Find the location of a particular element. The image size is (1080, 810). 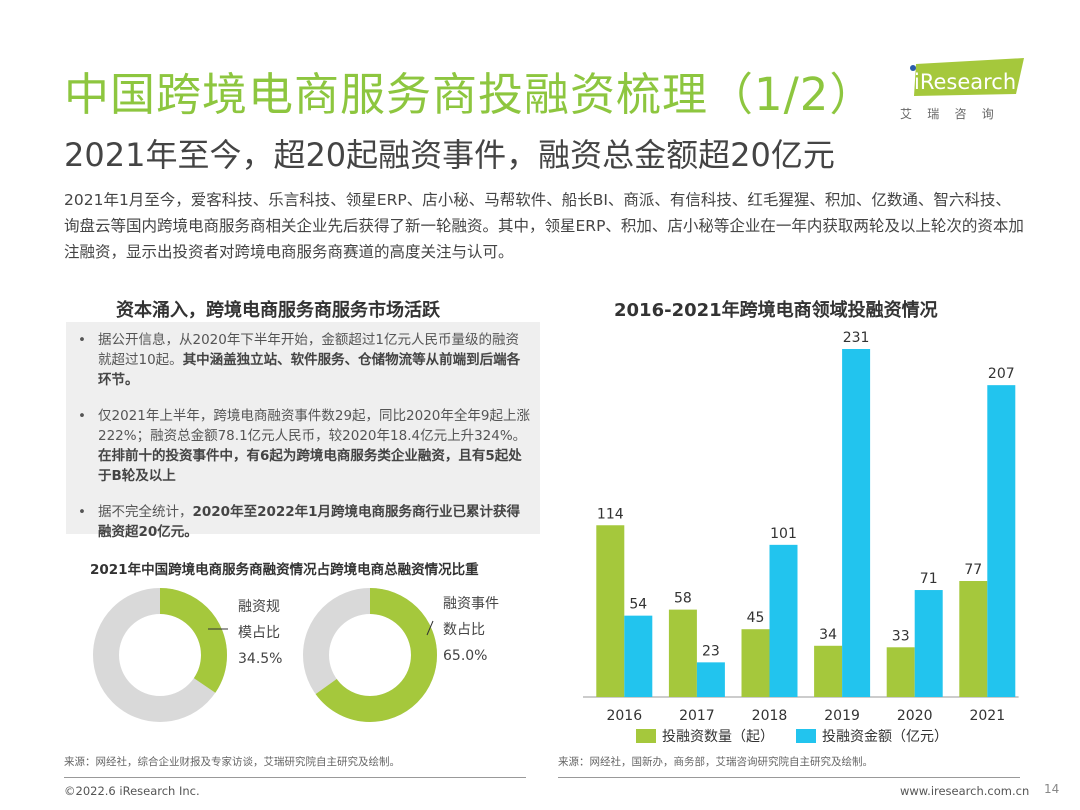

svg-text: 艾 瑞 咨 询 is located at coordinates (947, 113).